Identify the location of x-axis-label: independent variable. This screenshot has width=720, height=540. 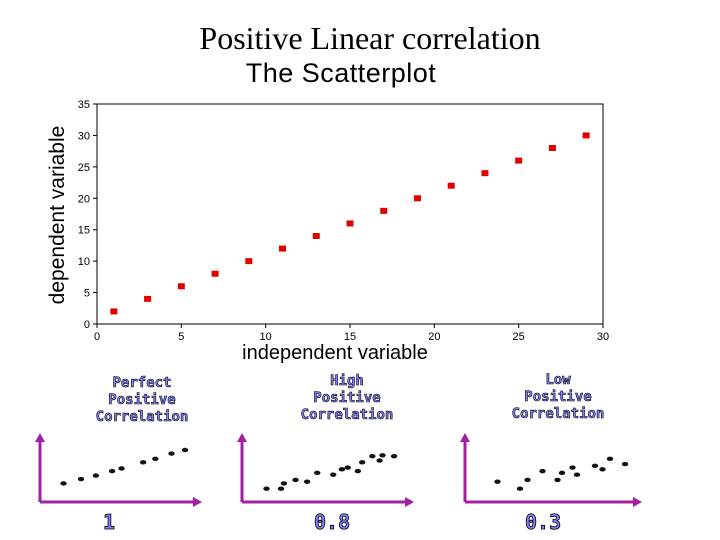
(335, 353).